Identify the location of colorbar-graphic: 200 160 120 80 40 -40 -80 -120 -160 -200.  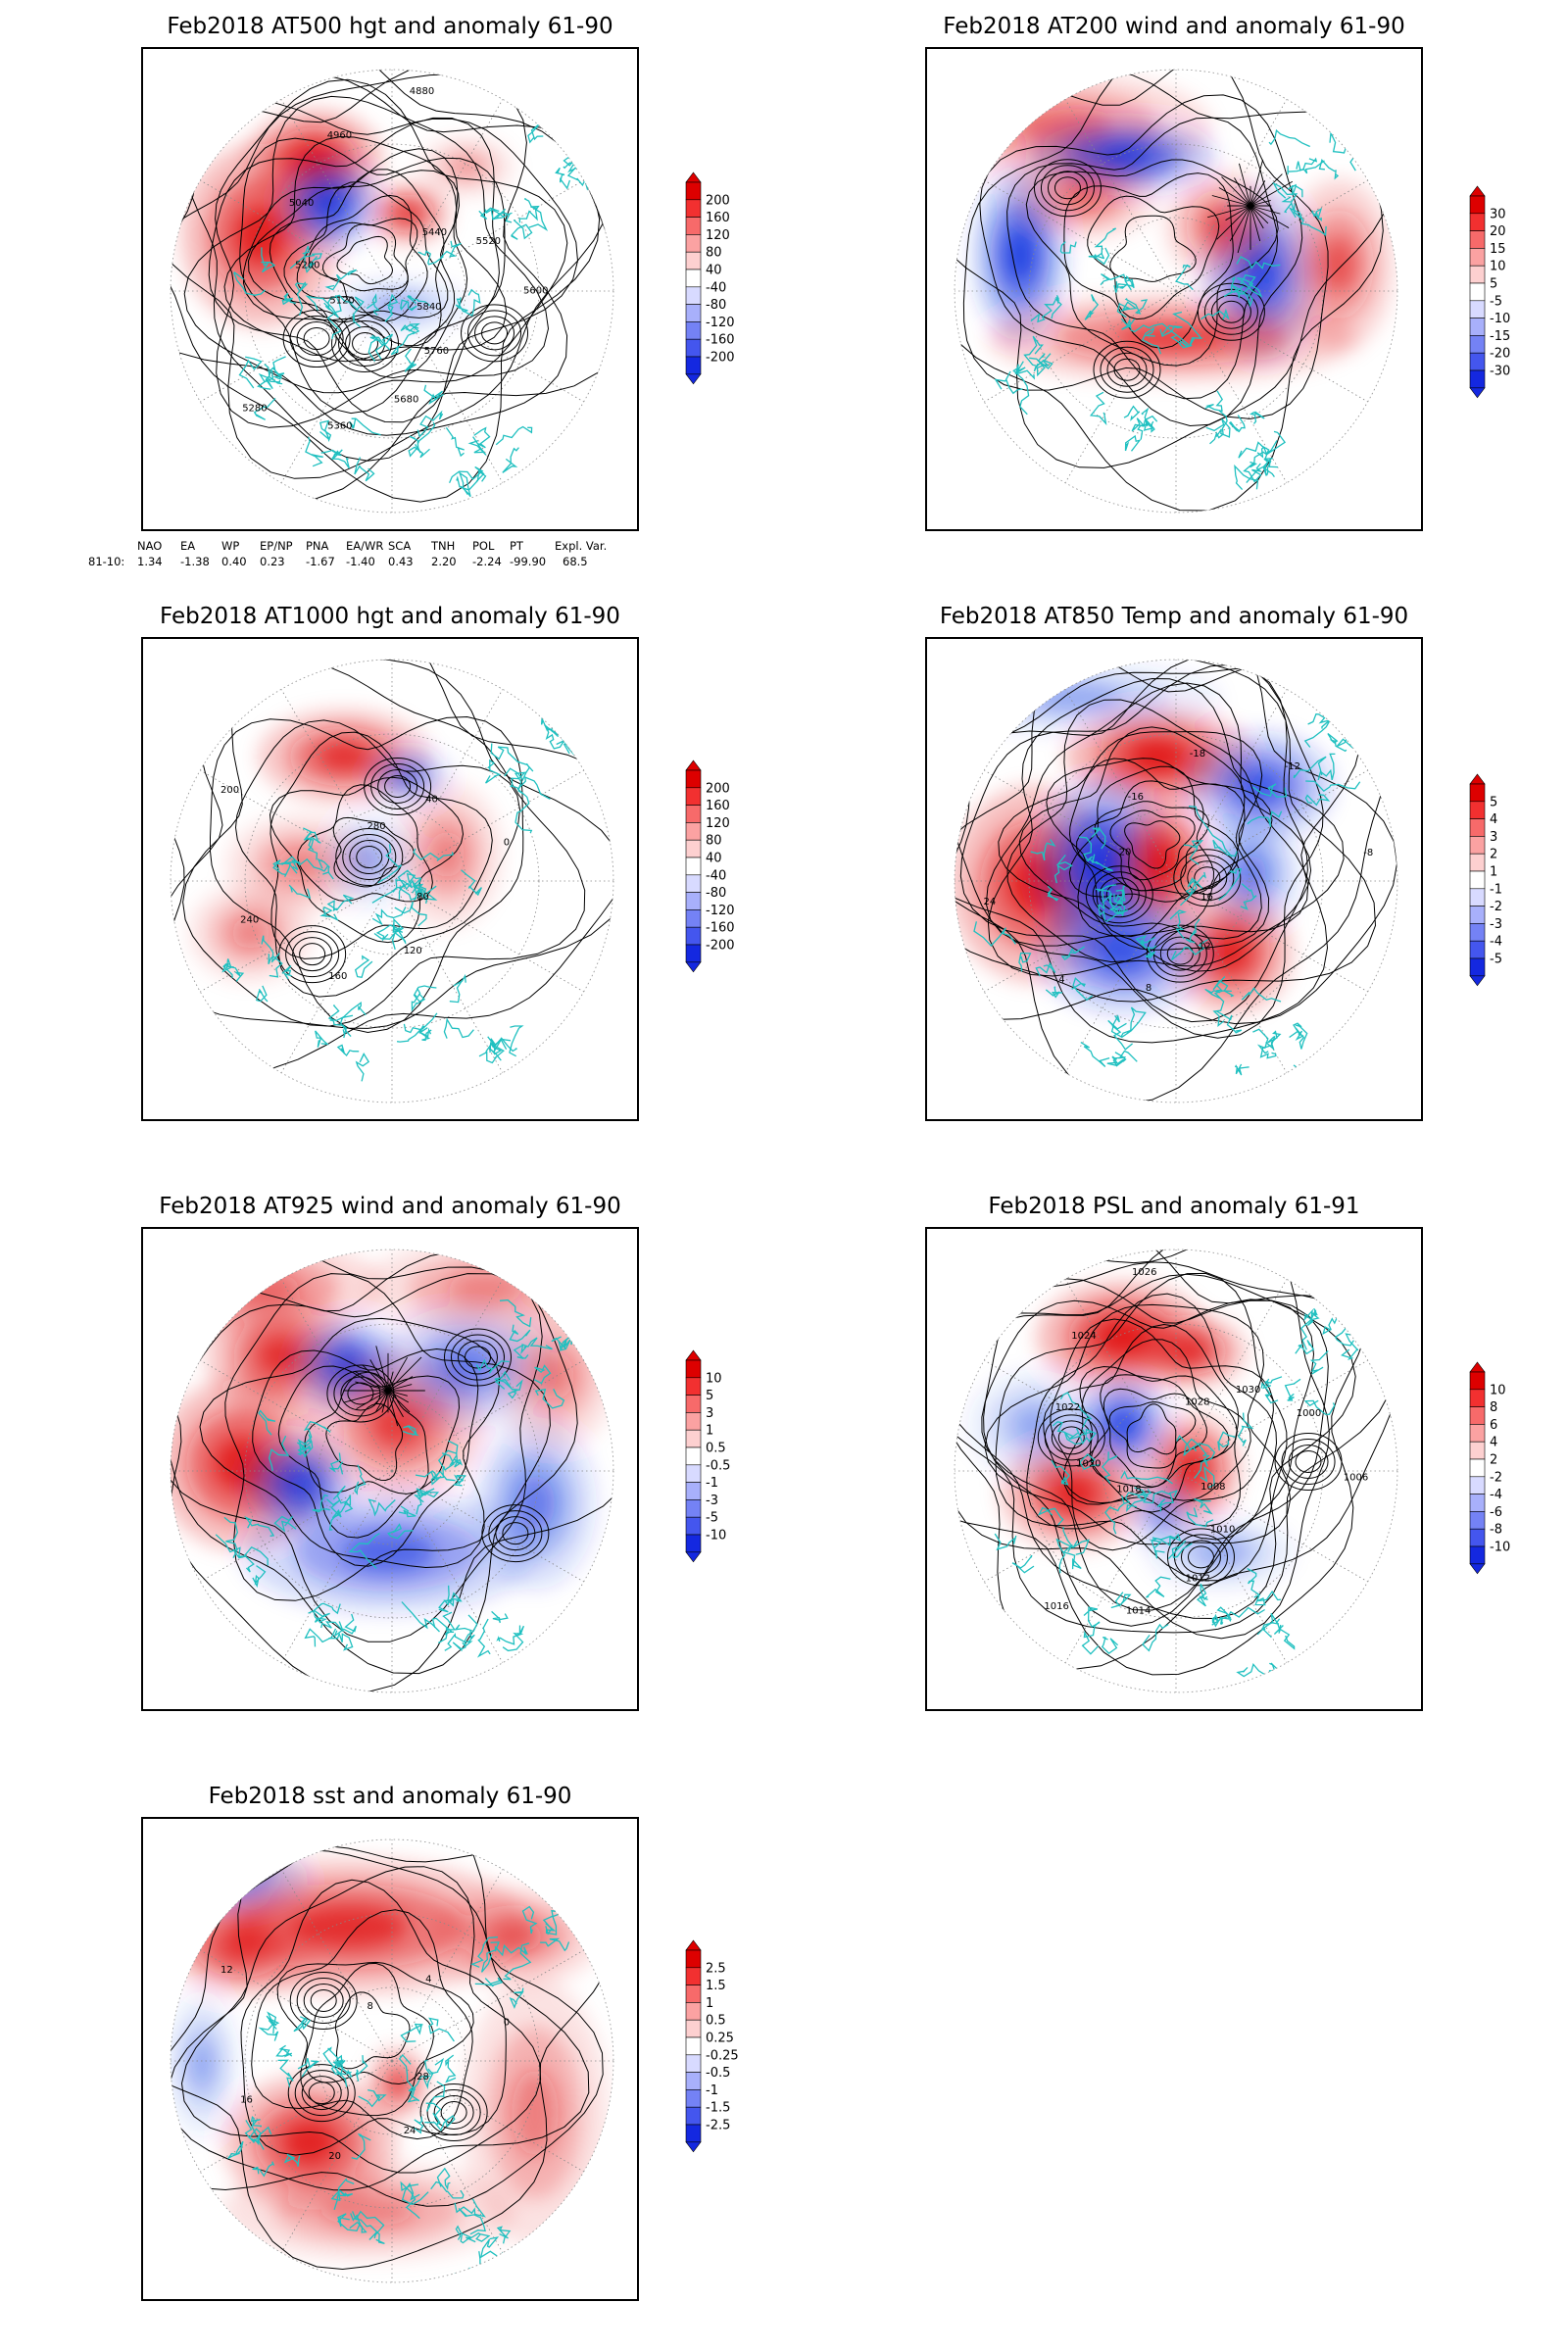
(710, 866).